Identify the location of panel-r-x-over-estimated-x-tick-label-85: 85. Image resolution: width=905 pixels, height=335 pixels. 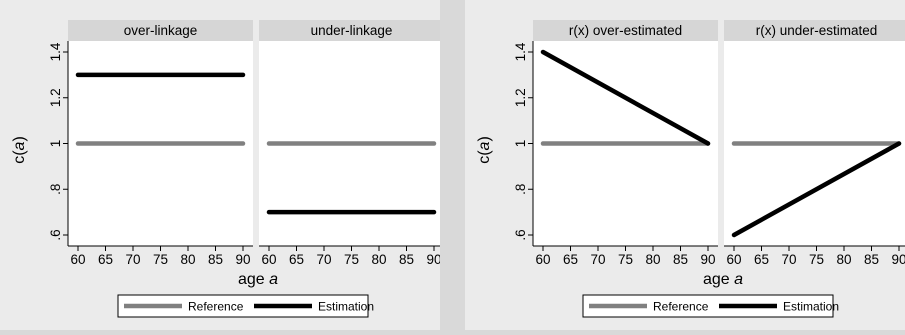
(680, 259).